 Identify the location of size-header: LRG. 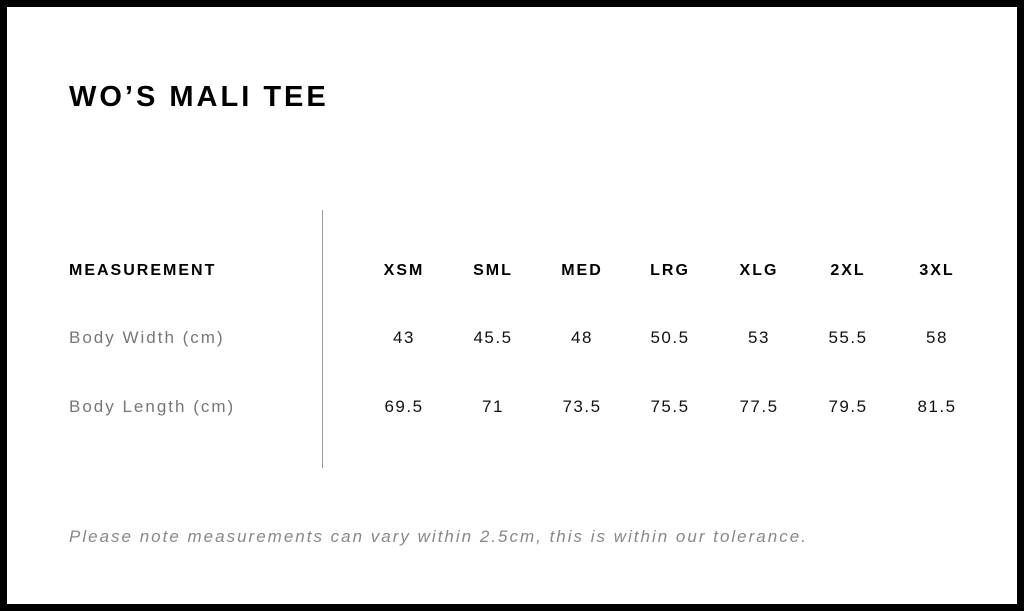
(670, 270).